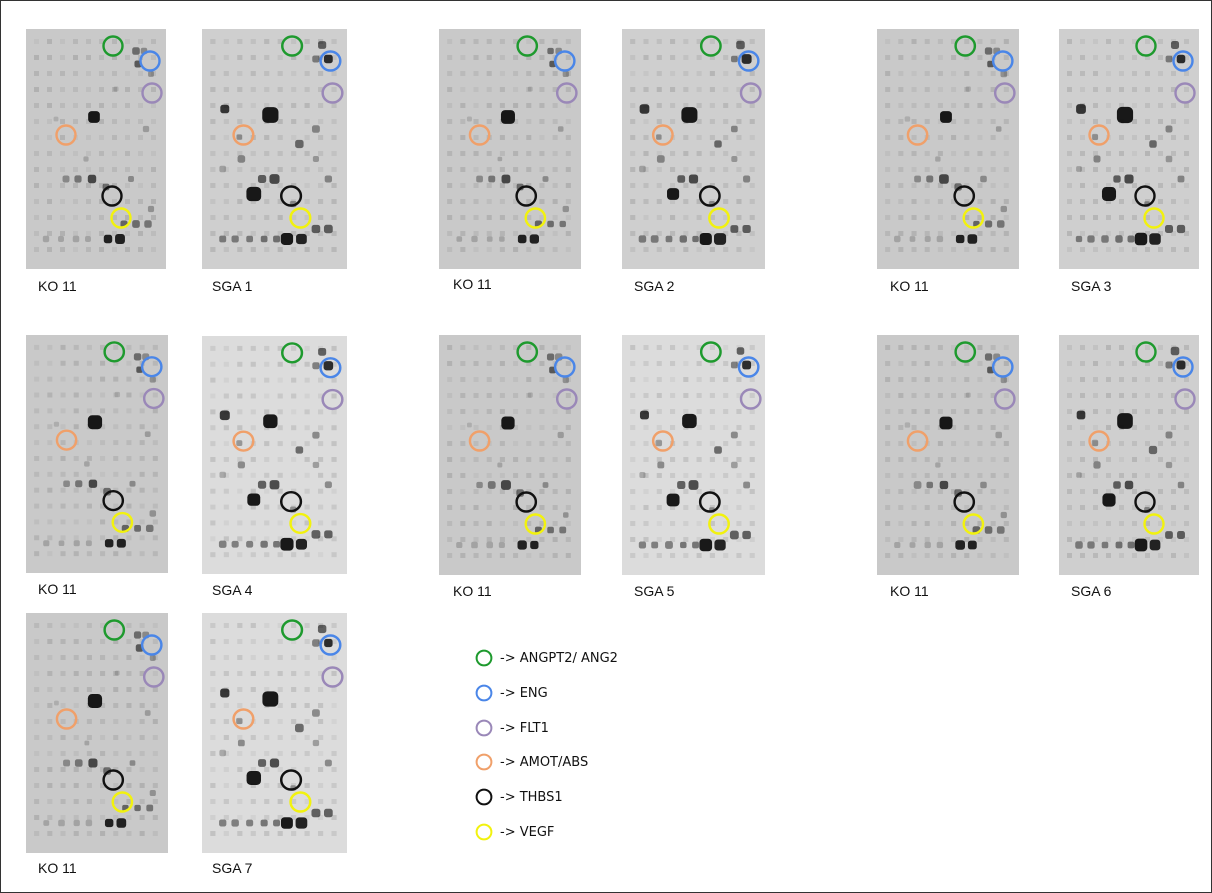 This screenshot has width=1212, height=893. I want to click on ring-thbs1, so click(112, 196).